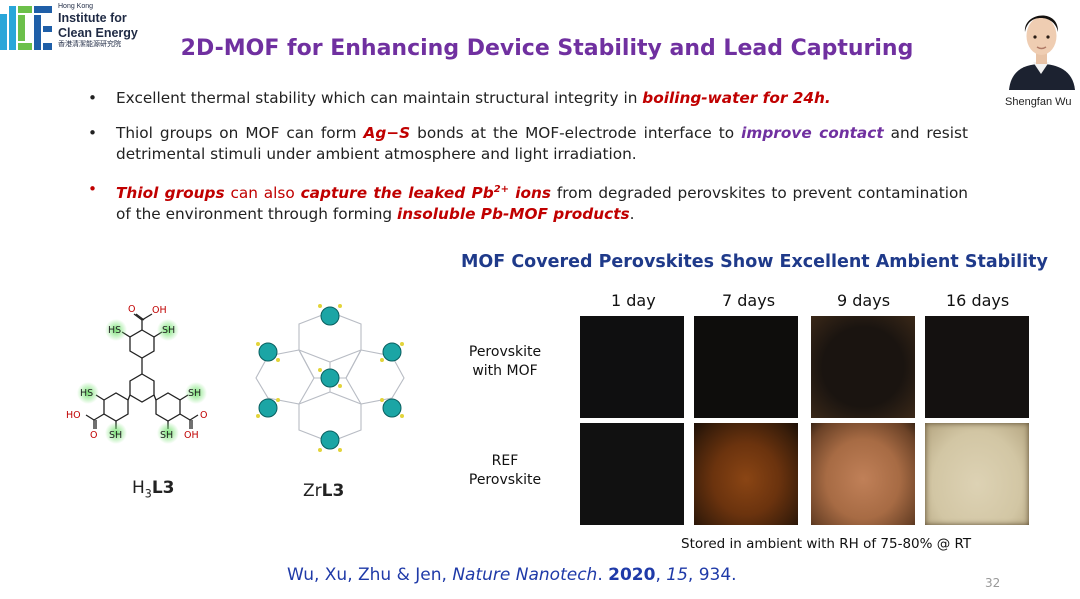 This screenshot has width=1080, height=599. What do you see at coordinates (505, 362) in the screenshot?
I see `row-label-mof: Perovskite with MOF` at bounding box center [505, 362].